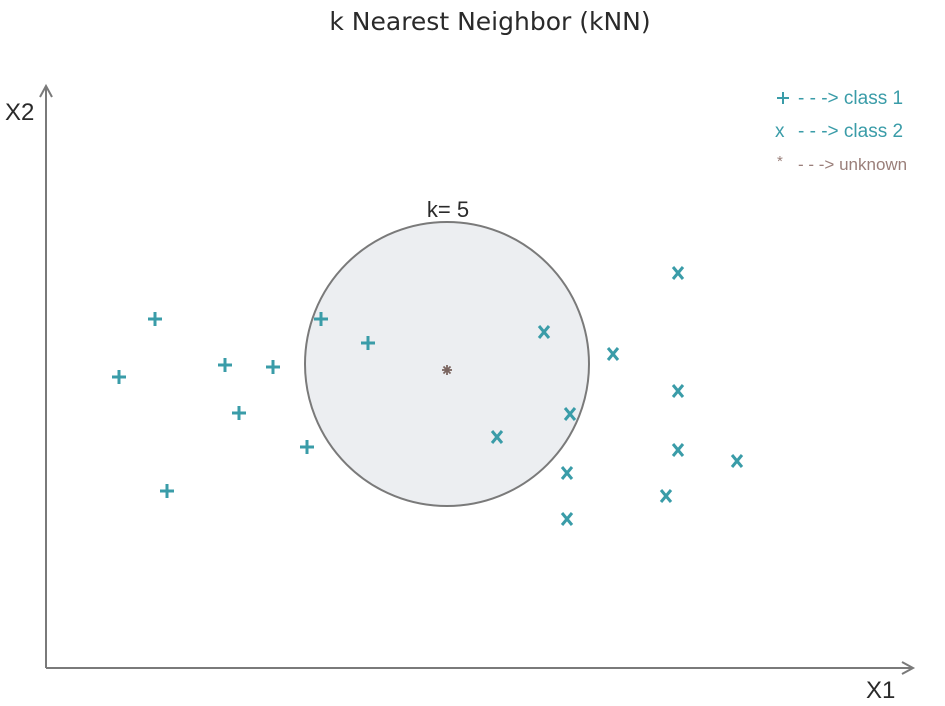 This screenshot has height=706, width=945. What do you see at coordinates (447, 364) in the screenshot?
I see `k-neighborhood-circle` at bounding box center [447, 364].